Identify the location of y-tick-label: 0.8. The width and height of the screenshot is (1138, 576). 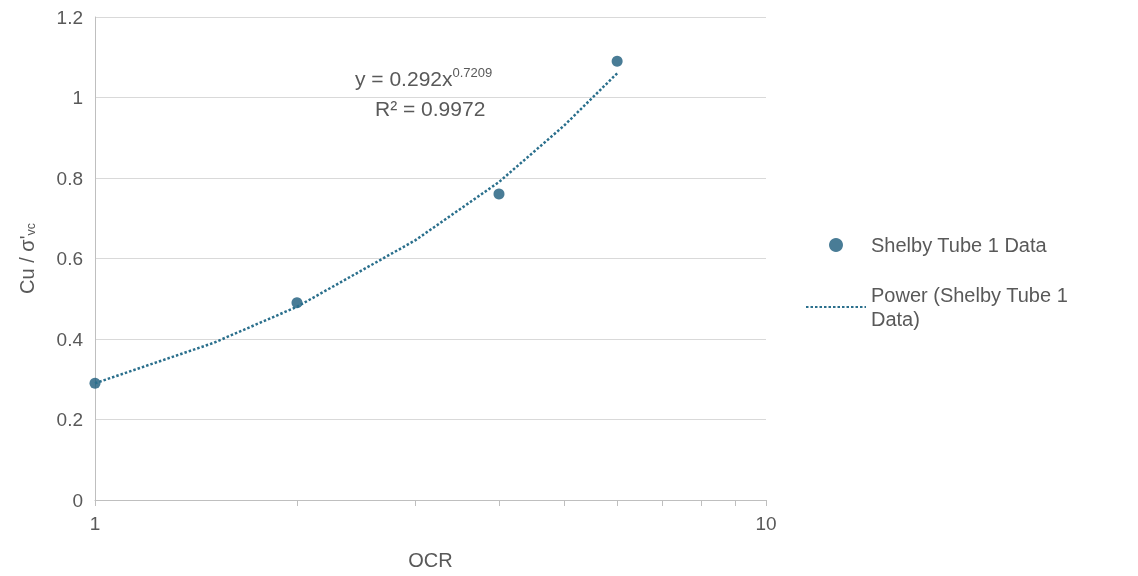
(69, 178).